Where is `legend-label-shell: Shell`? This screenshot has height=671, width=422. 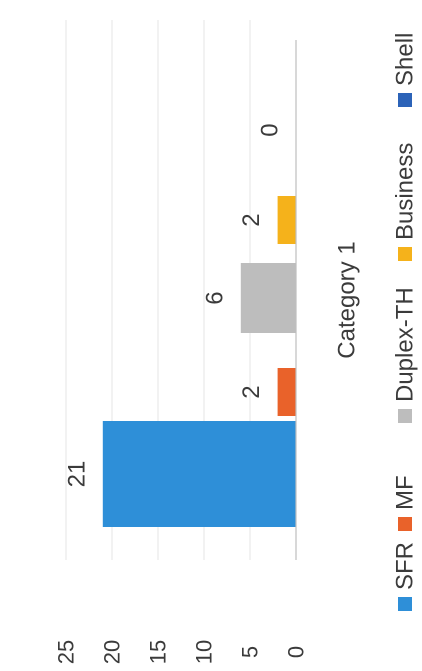 legend-label-shell: Shell is located at coordinates (405, 59).